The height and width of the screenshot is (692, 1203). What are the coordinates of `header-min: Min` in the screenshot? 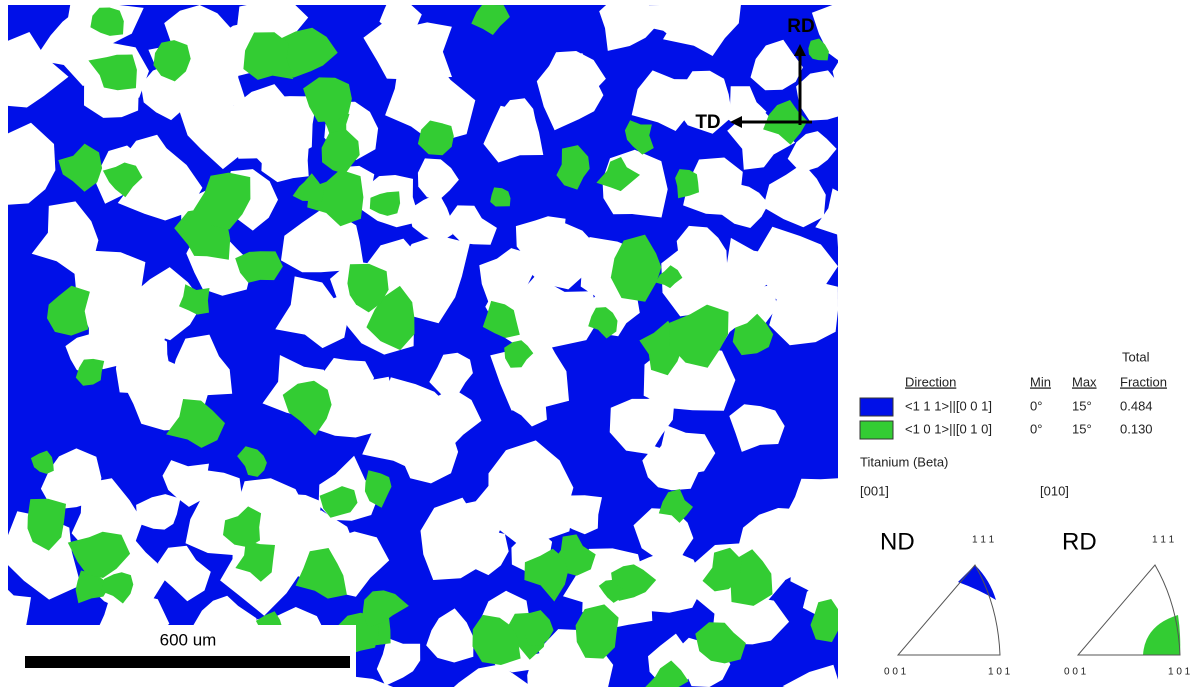 It's located at (1040, 381).